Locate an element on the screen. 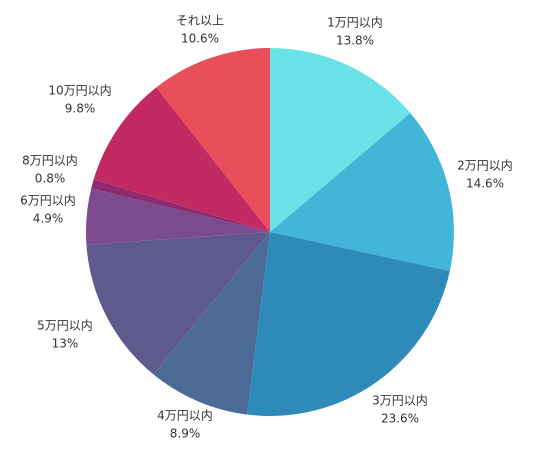  slice-label: 5万円以内 is located at coordinates (65, 326).